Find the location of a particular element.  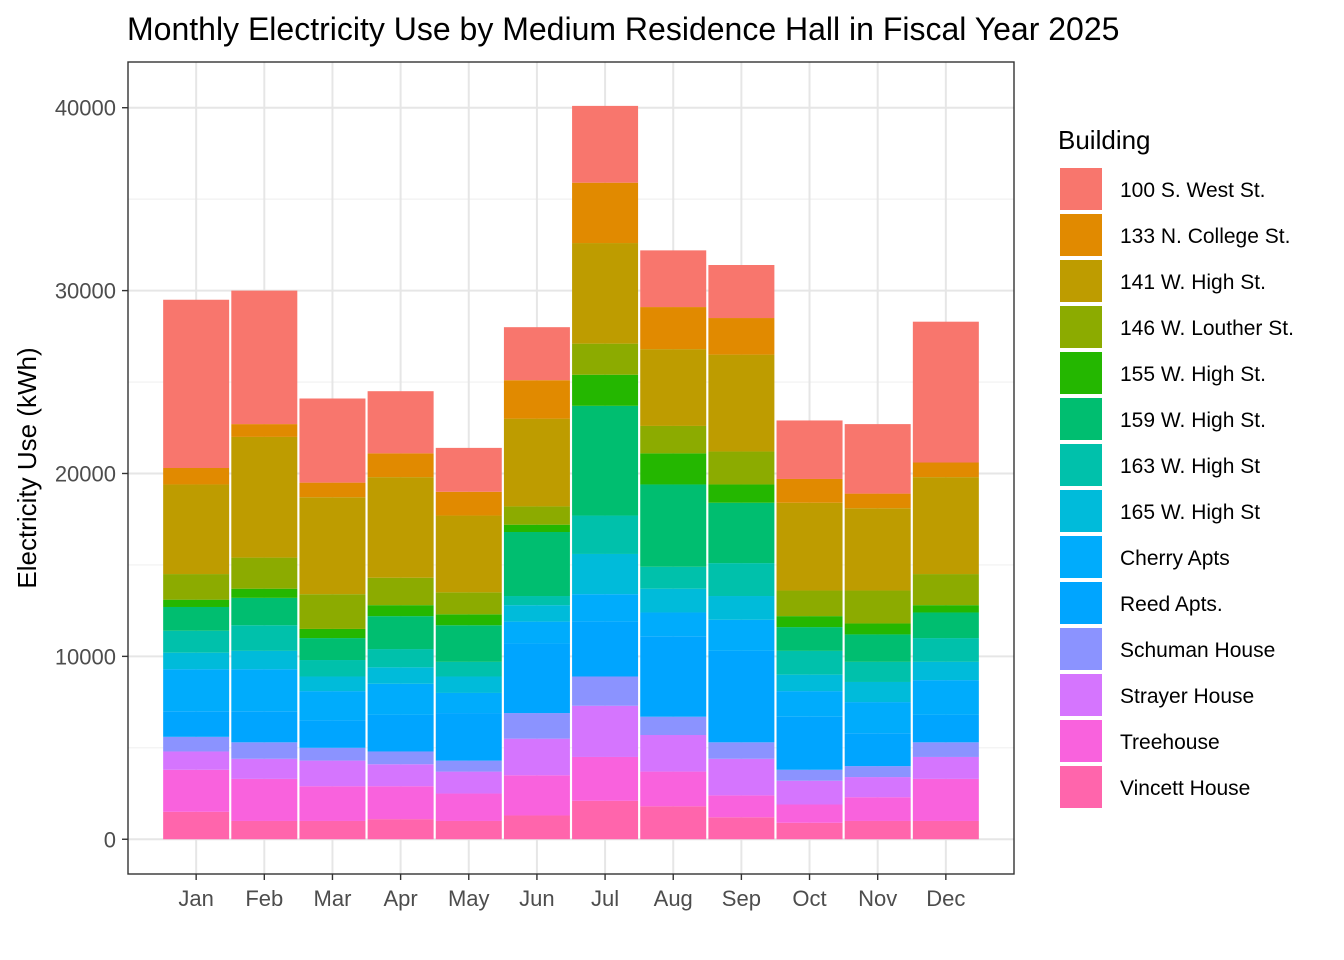

legend-label: 159 W. High St. is located at coordinates (1193, 420).